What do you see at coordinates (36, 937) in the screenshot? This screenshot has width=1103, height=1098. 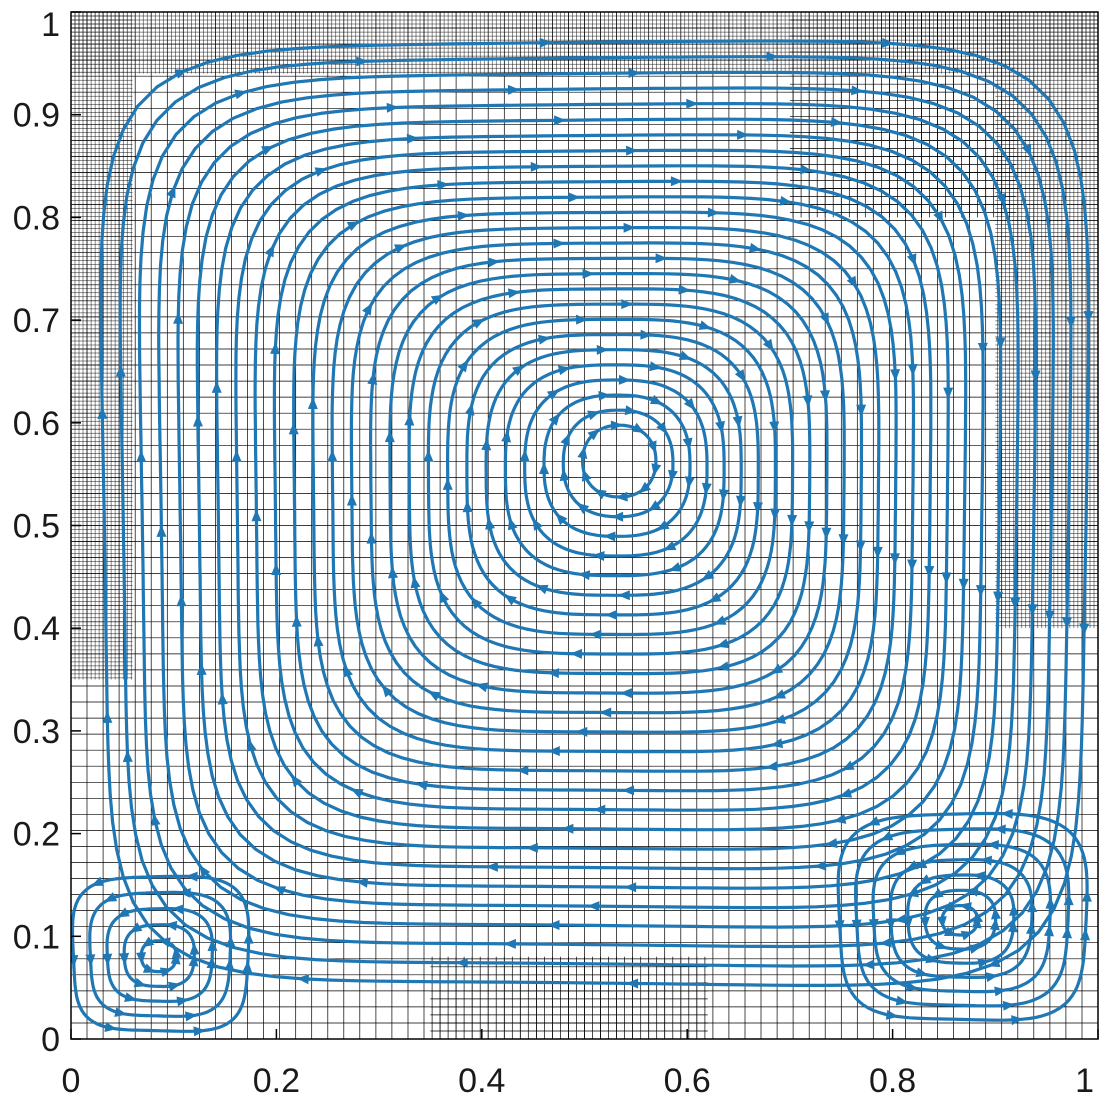 I see `y-tick-label: 0.1` at bounding box center [36, 937].